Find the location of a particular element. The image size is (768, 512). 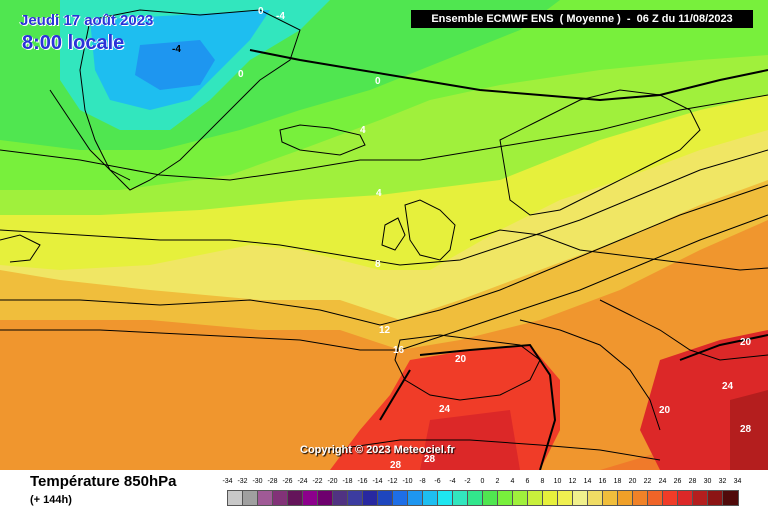

legend-tick-label: 4 is located at coordinates (512, 481).